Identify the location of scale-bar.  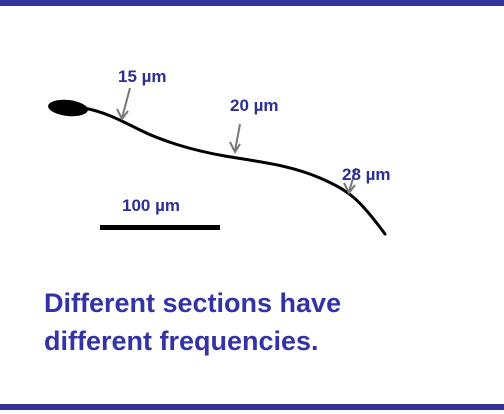
(160, 227).